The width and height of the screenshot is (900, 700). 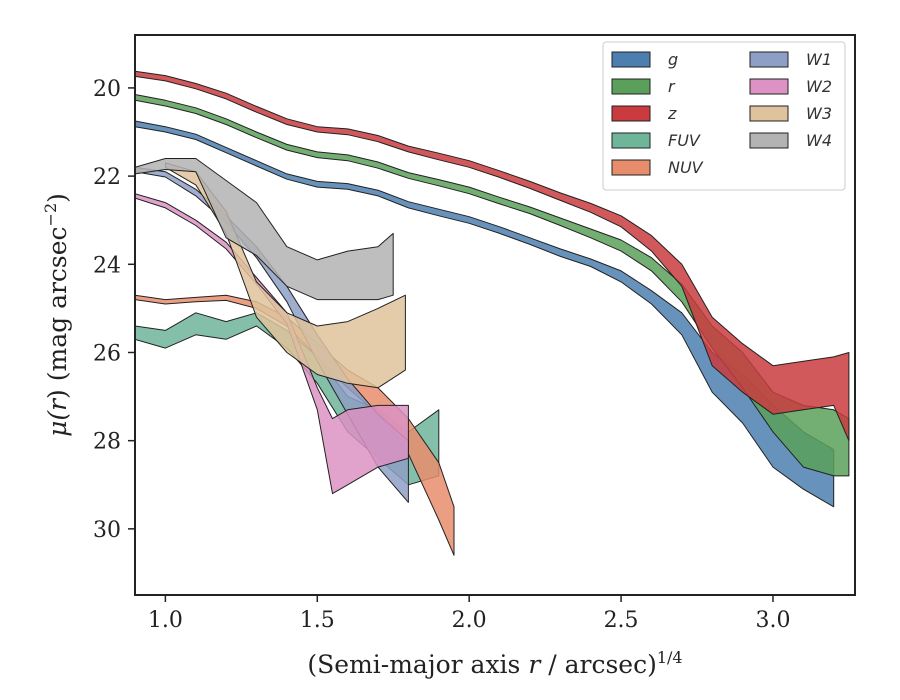 What do you see at coordinates (621, 620) in the screenshot?
I see `x-tick-label: 2.5` at bounding box center [621, 620].